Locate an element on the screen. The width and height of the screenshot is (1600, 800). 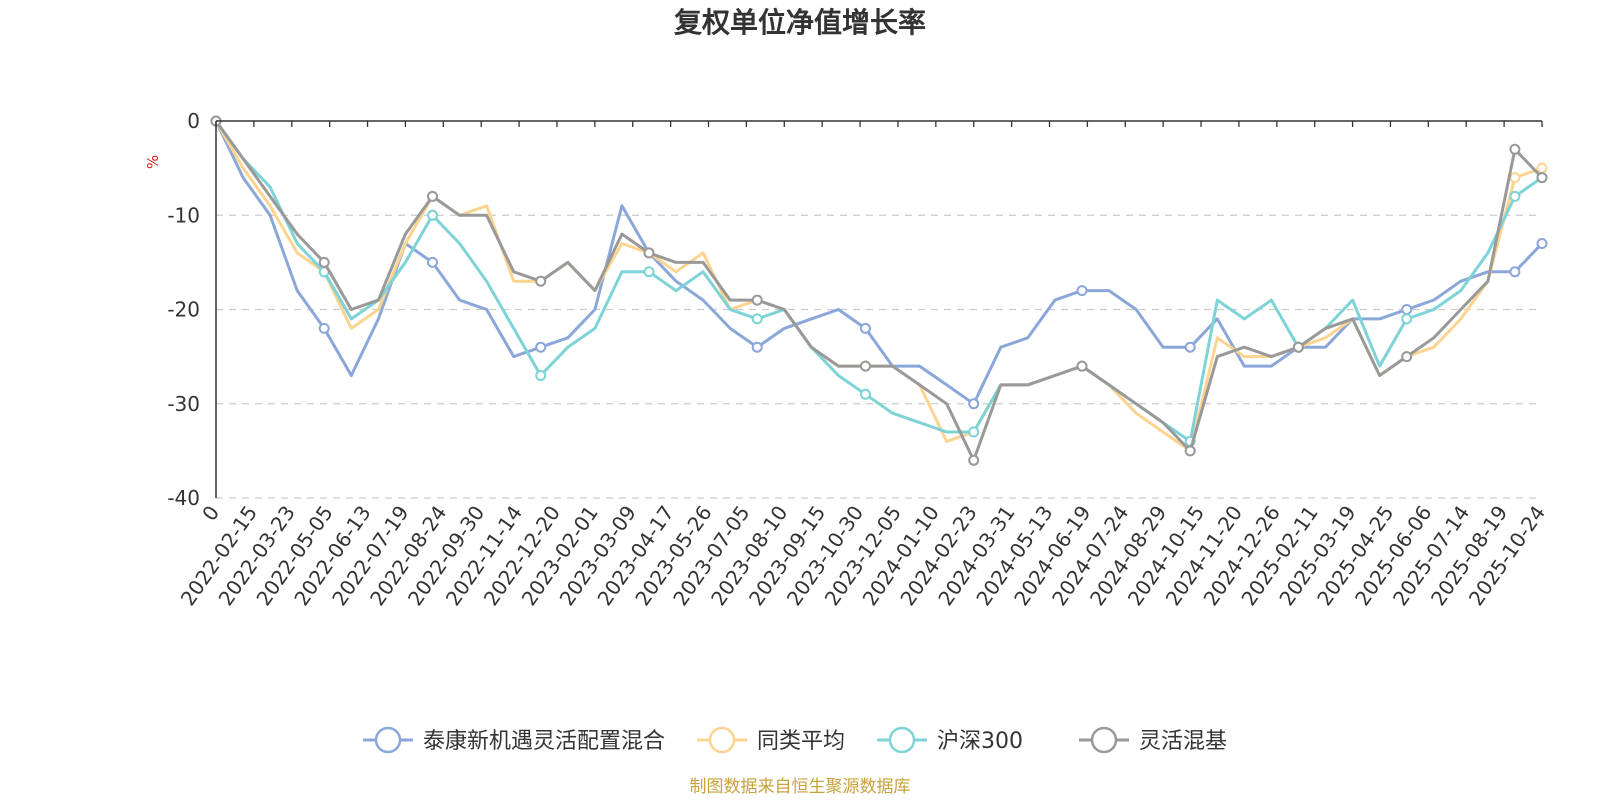
legend-item-3: 沪深300 is located at coordinates (950, 740).